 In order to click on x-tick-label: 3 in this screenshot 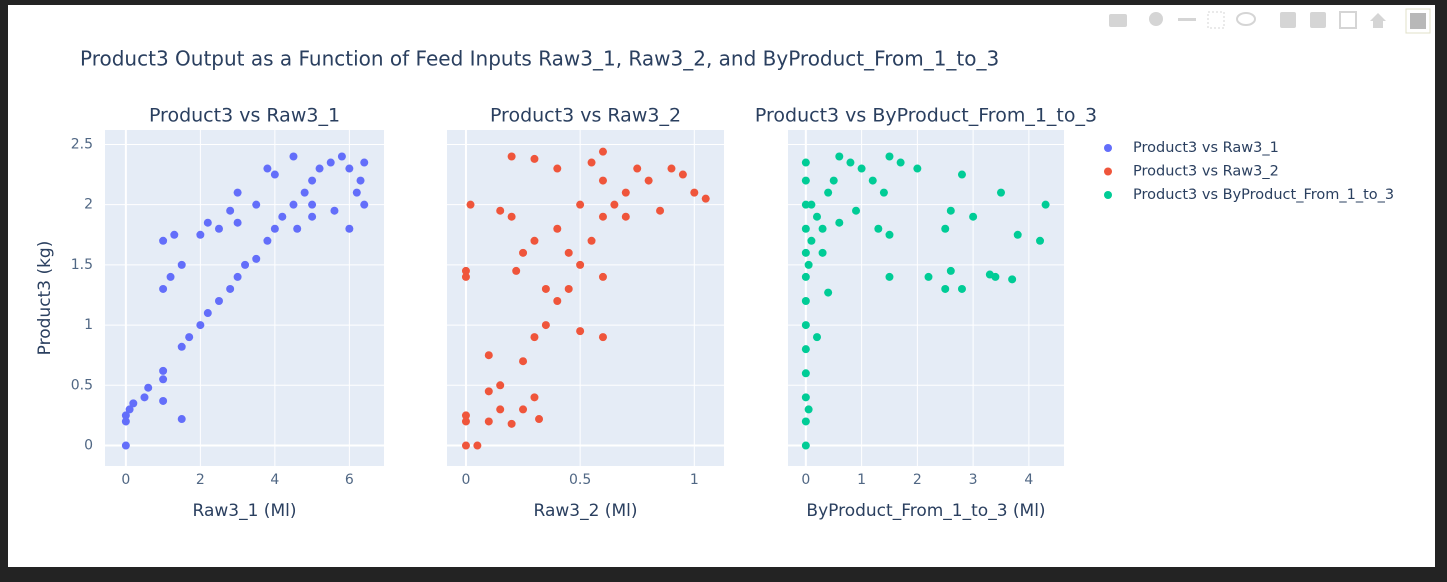, I will do `click(973, 480)`.